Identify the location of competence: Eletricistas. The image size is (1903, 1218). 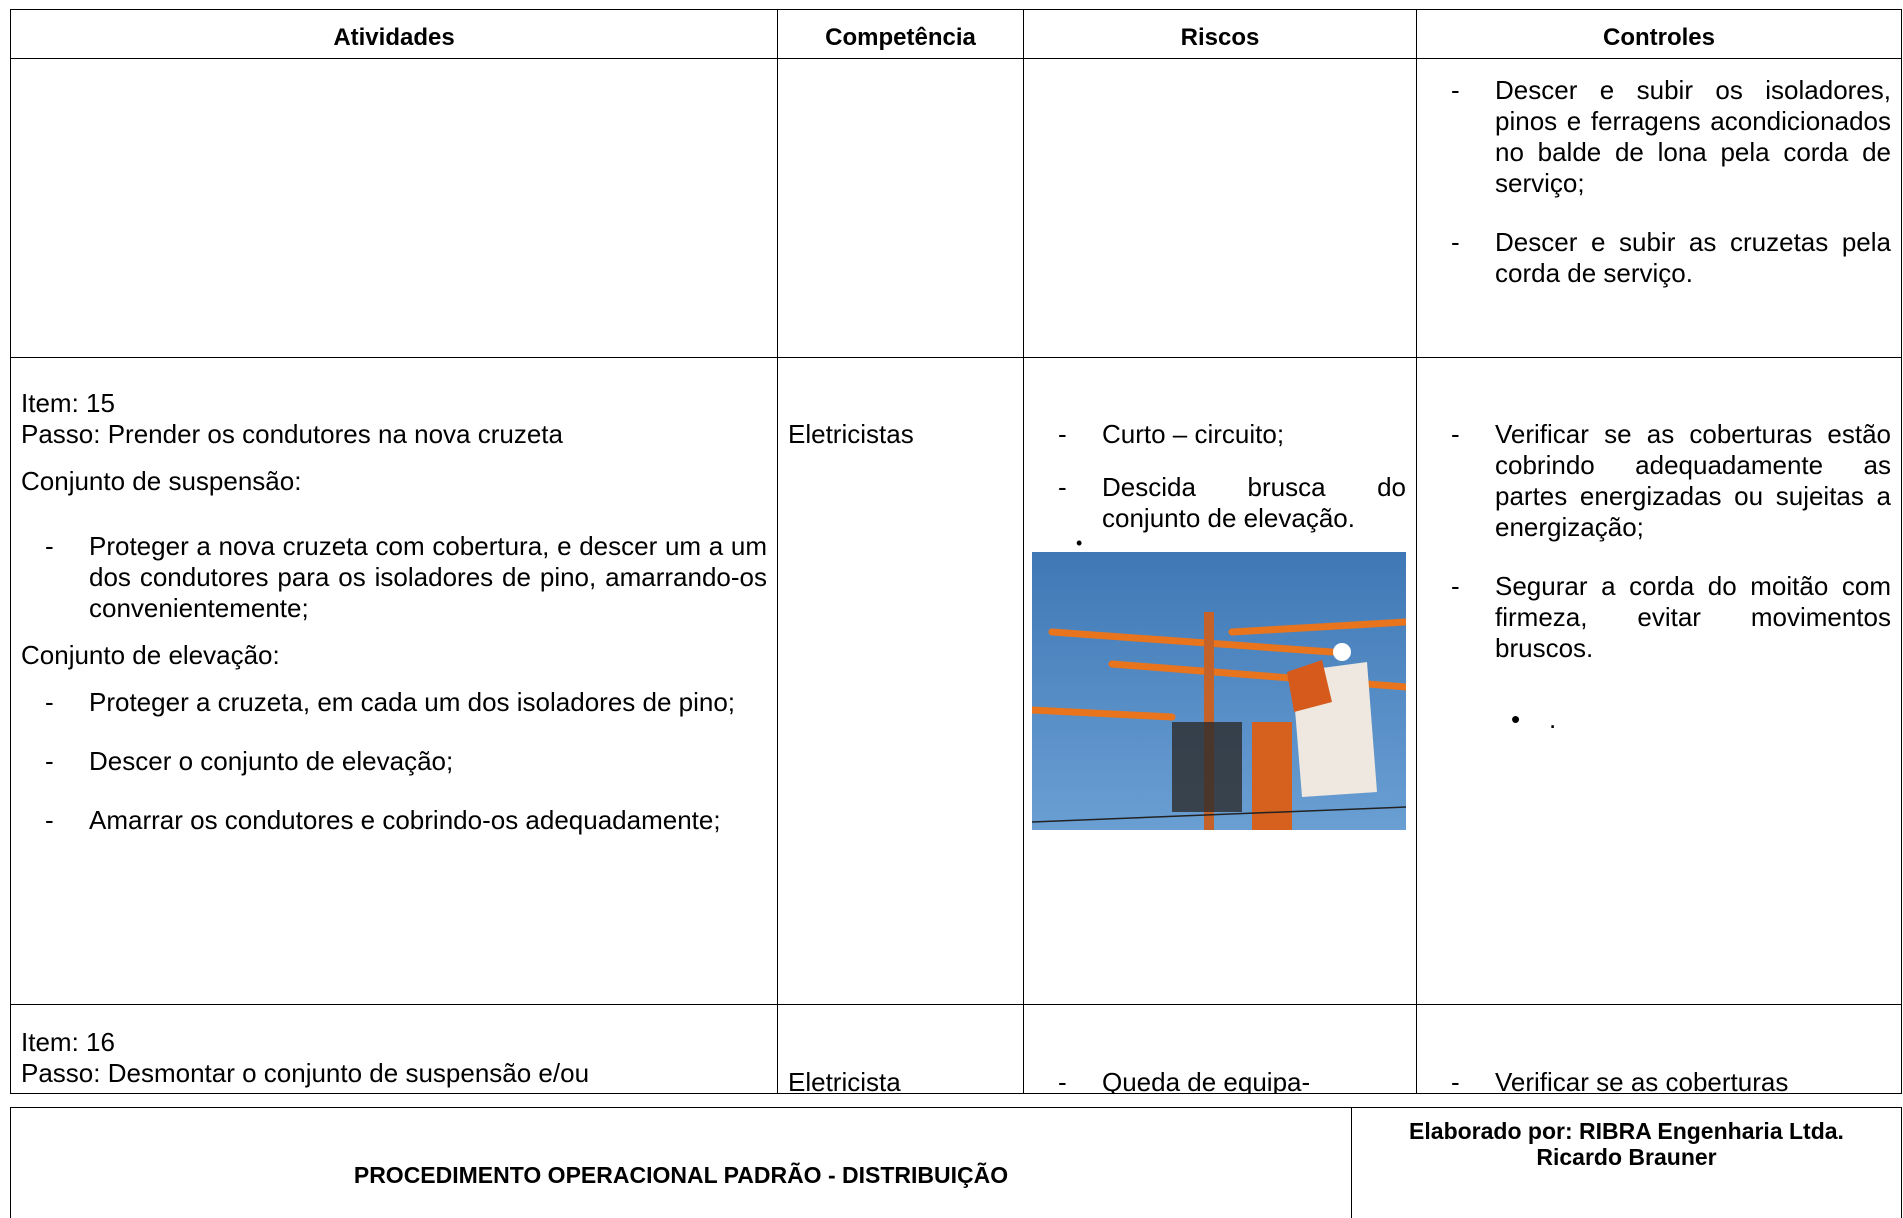
(851, 434).